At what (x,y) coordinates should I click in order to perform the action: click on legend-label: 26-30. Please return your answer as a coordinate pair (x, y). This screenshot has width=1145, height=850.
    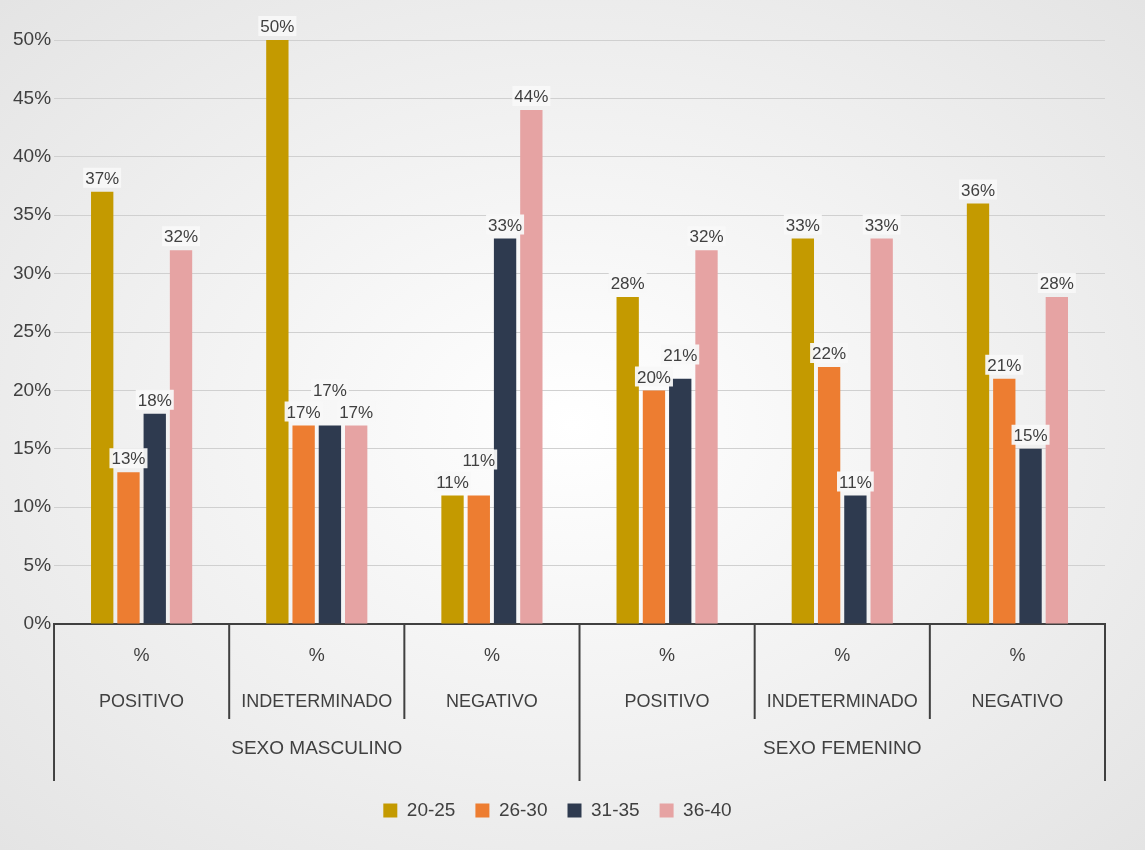
    Looking at the image, I should click on (523, 809).